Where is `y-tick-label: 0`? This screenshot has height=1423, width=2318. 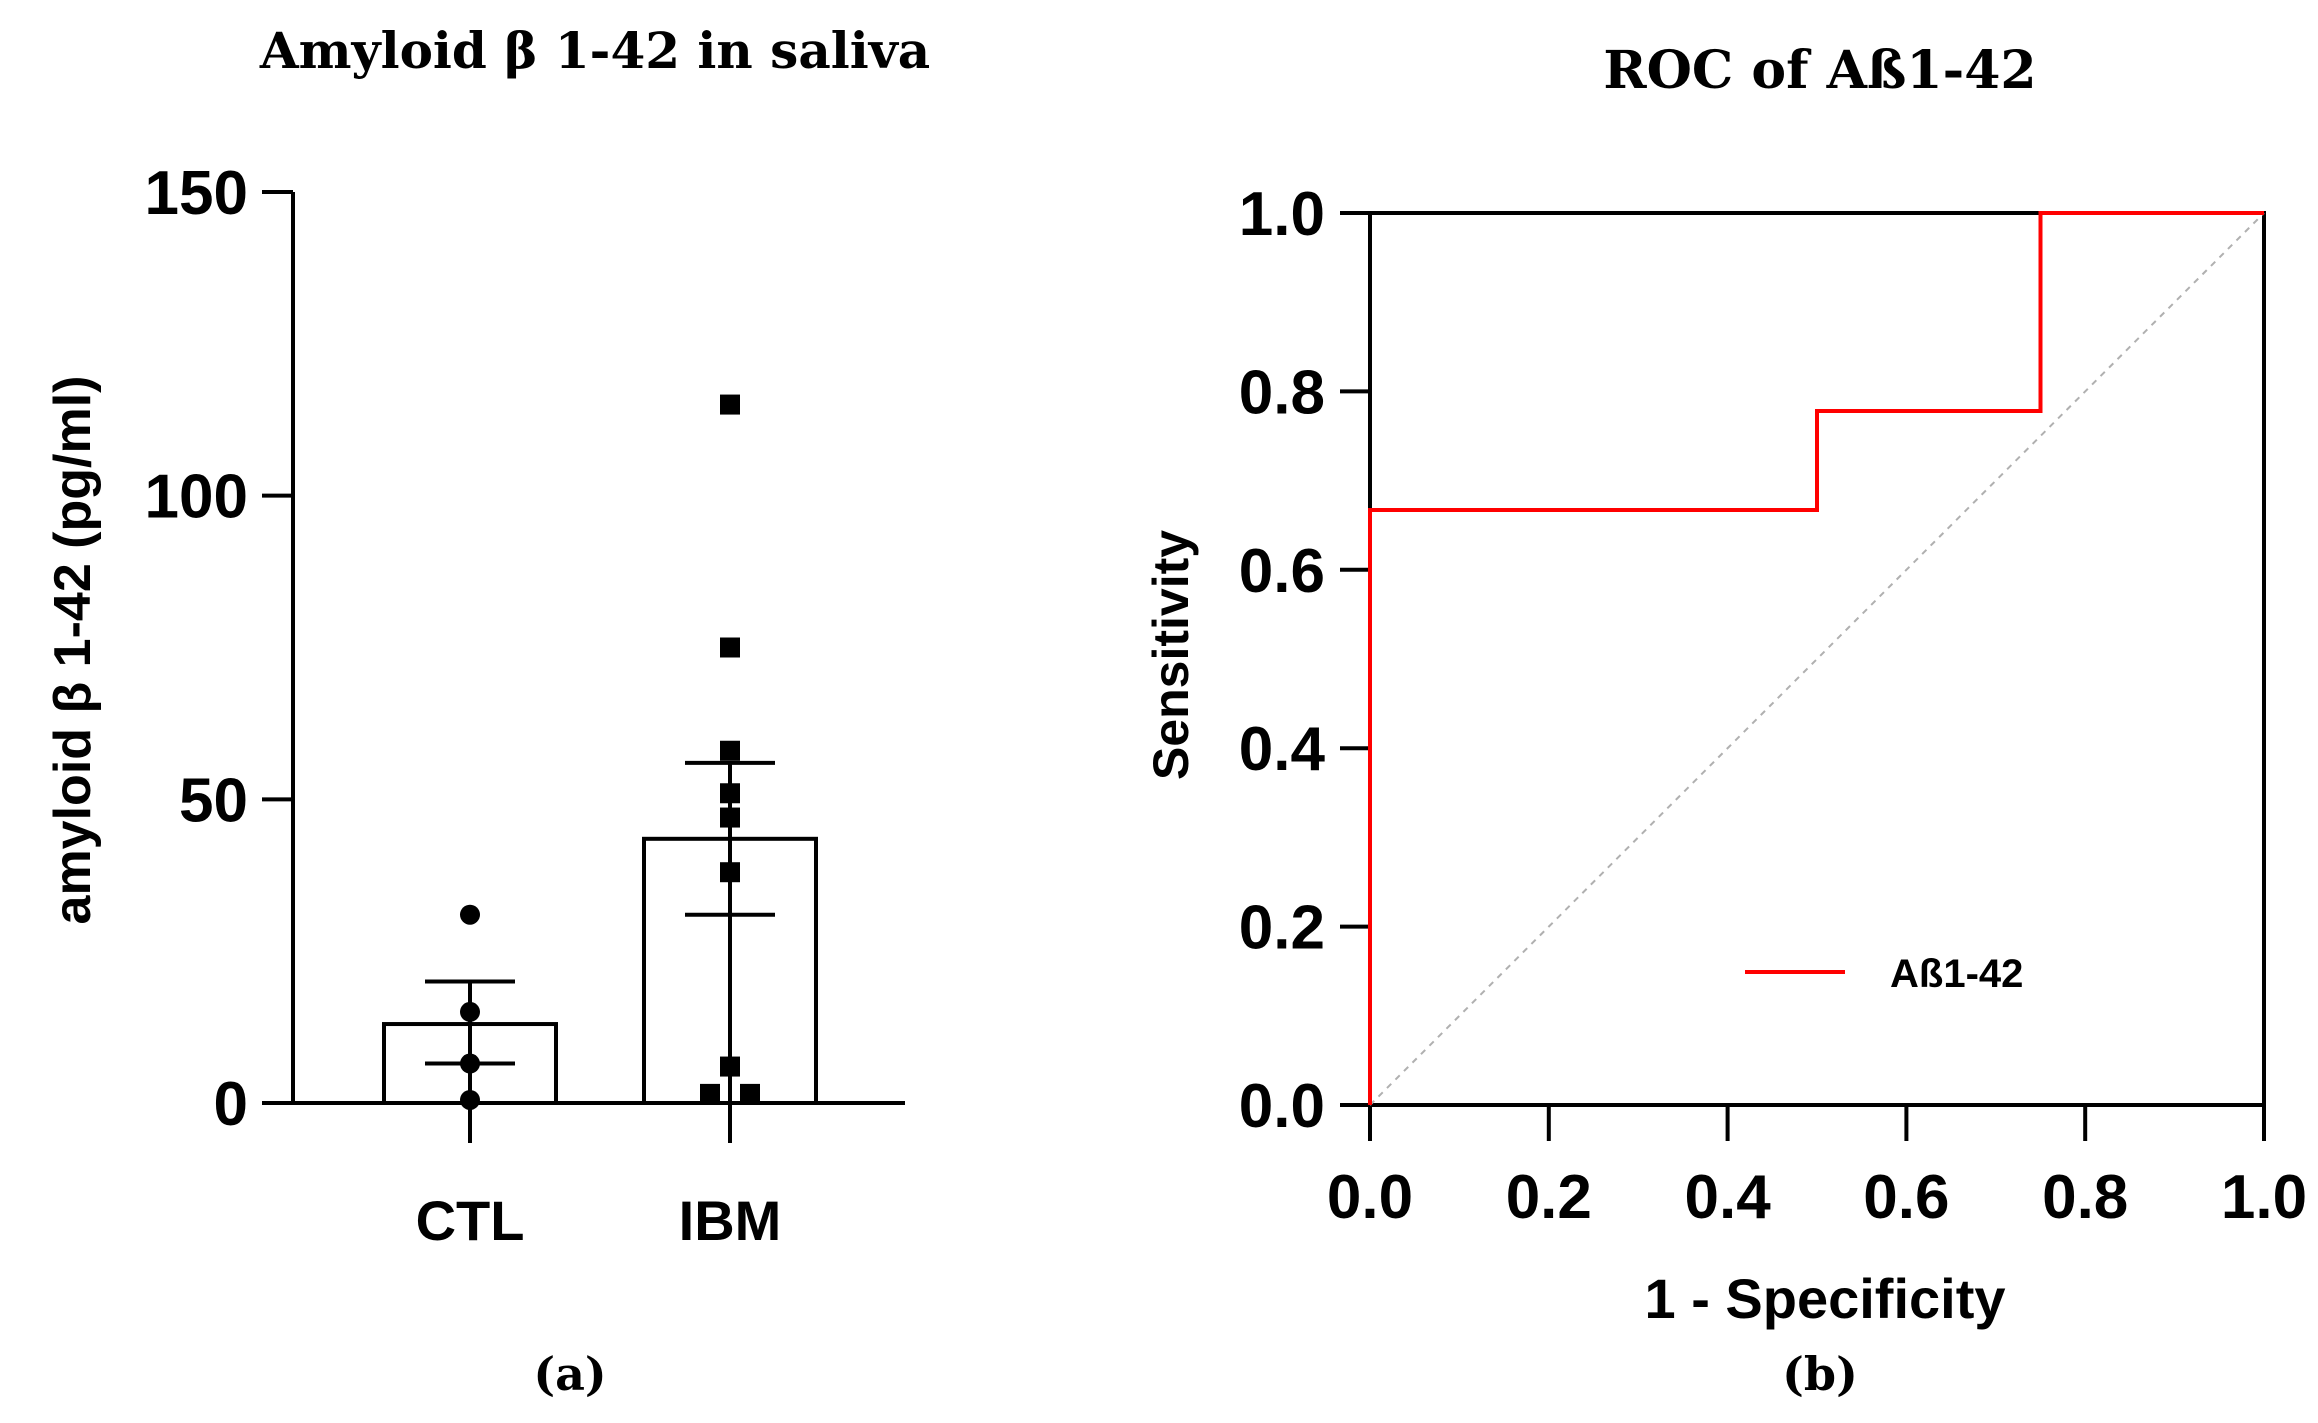 y-tick-label: 0 is located at coordinates (231, 1104).